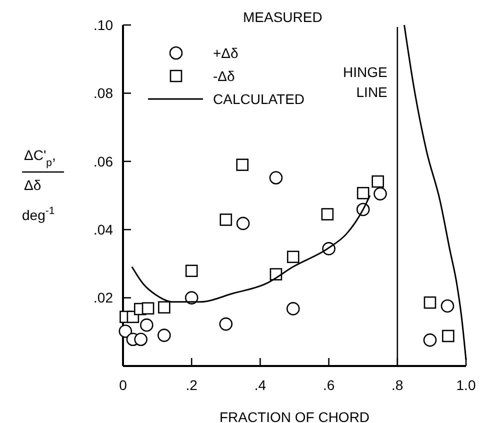 The image size is (483, 423). Describe the element at coordinates (104, 161) in the screenshot. I see `y-tick-label: .06` at that location.